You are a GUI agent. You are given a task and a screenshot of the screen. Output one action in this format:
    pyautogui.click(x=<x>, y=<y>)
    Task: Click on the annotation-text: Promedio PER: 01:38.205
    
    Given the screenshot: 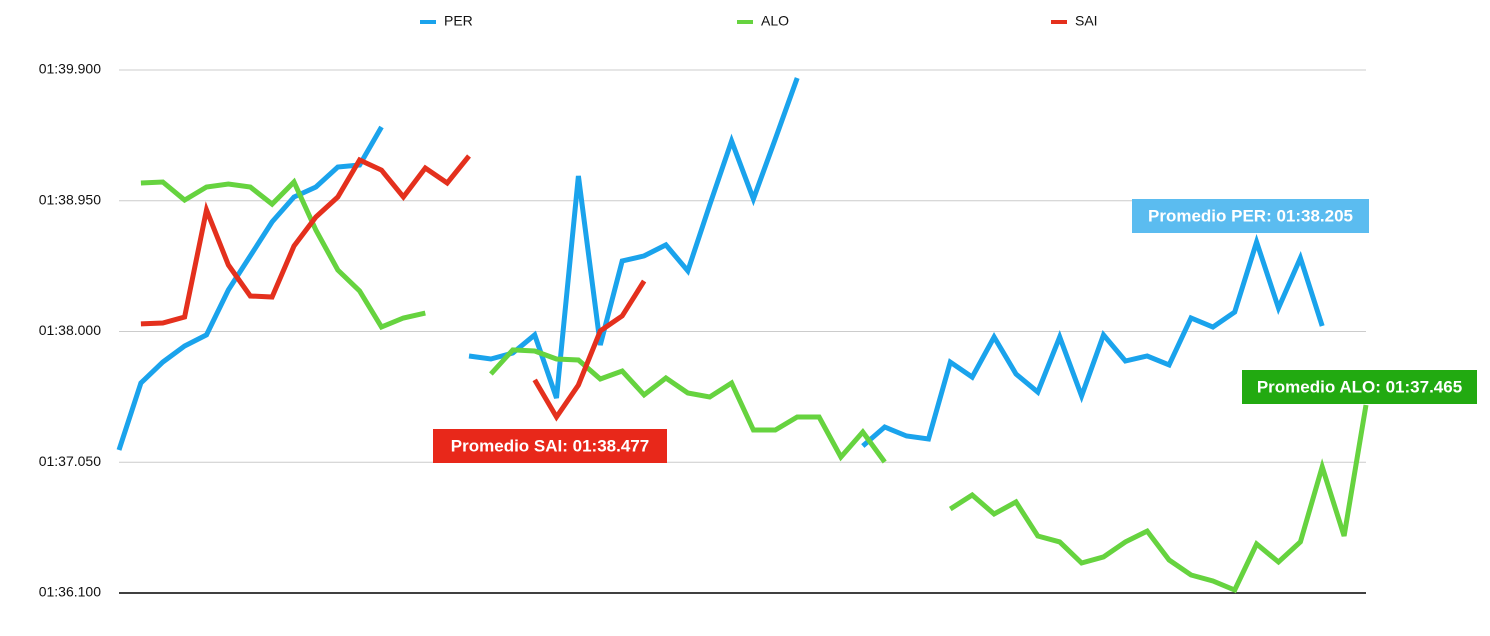 What is the action you would take?
    pyautogui.click(x=1250, y=215)
    